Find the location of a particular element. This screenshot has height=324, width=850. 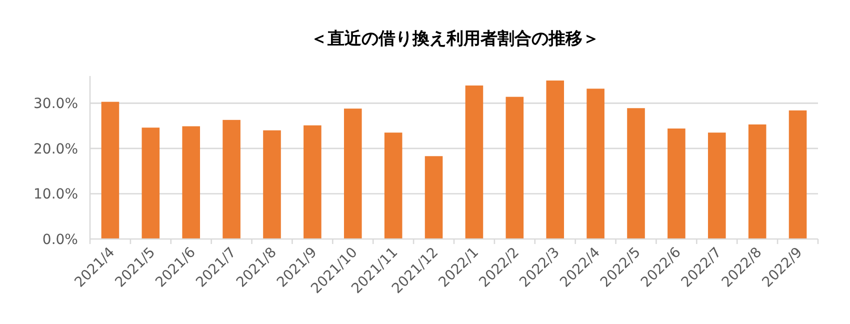

y-tick-label: 0.0% is located at coordinates (60, 240).